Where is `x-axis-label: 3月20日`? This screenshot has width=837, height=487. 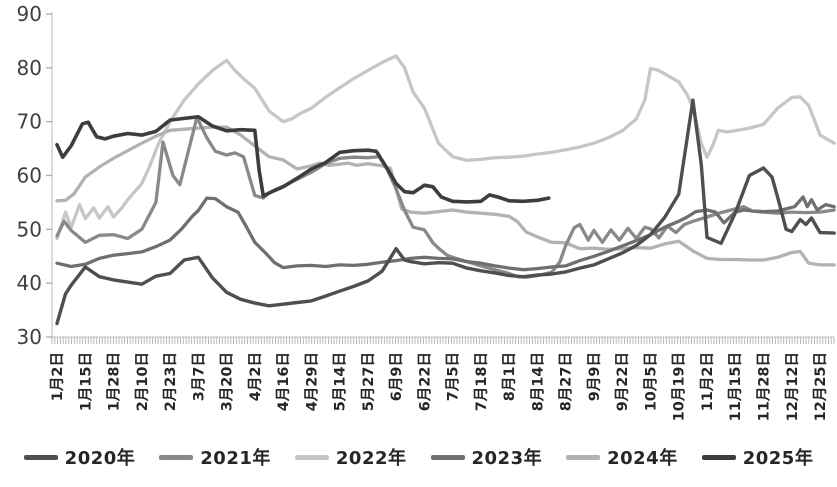
x-axis-label: 3月20日 is located at coordinates (227, 381).